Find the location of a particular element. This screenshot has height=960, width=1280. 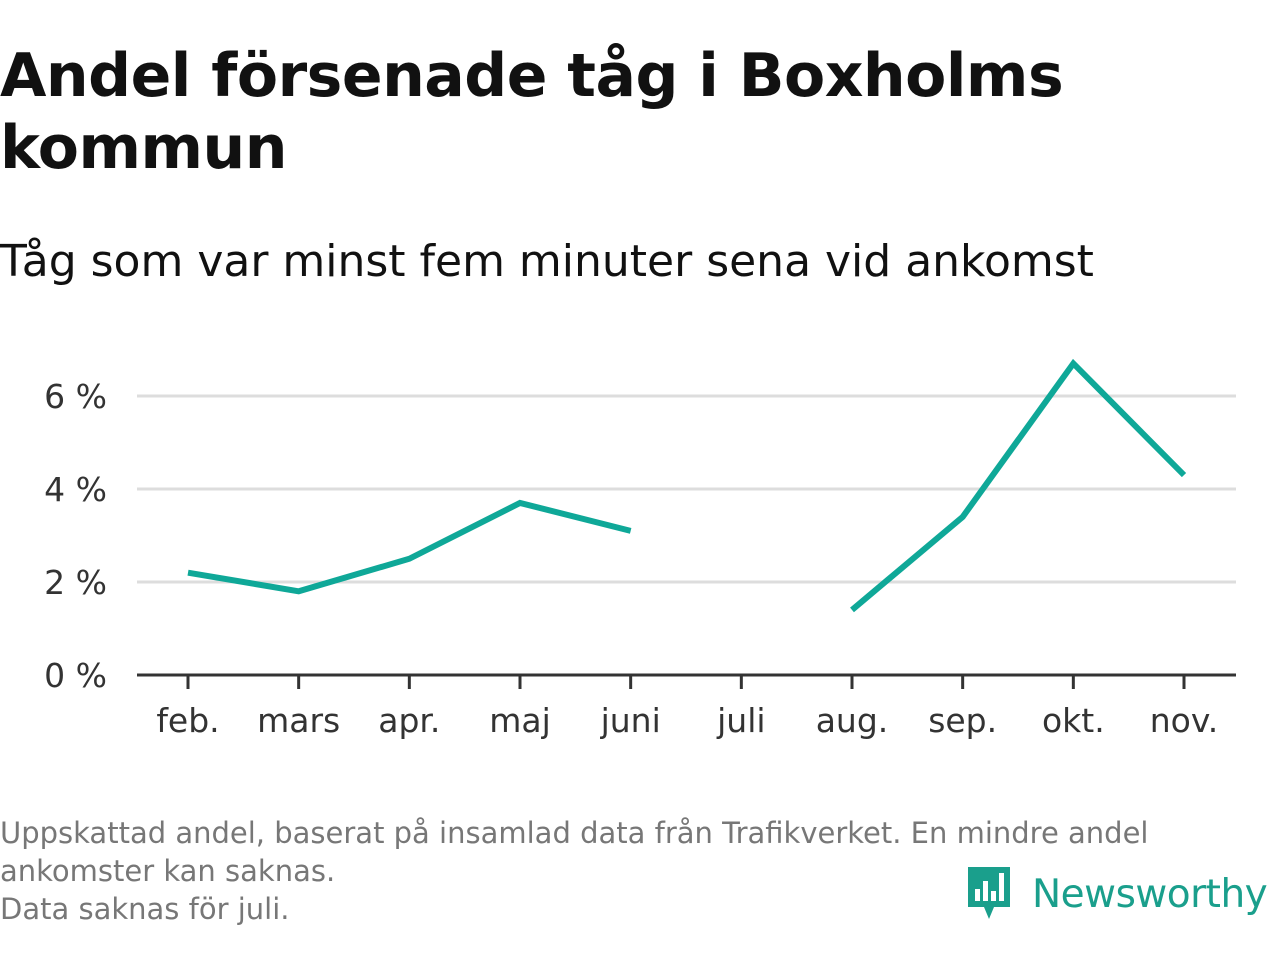

x-tick-label: okt. is located at coordinates (1073, 720).